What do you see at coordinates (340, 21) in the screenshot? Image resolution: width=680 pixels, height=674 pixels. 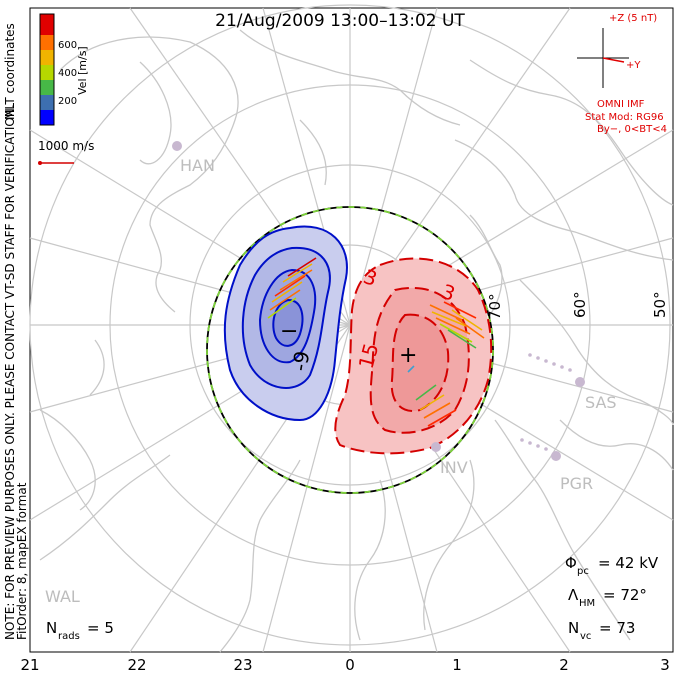 I see `map-title: 21/Aug/2009 13:00–13:02 UT` at bounding box center [340, 21].